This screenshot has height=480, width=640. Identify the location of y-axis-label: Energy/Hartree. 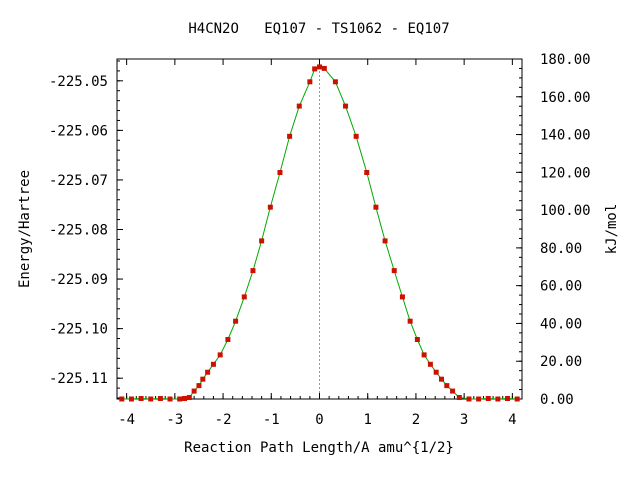
(25, 229).